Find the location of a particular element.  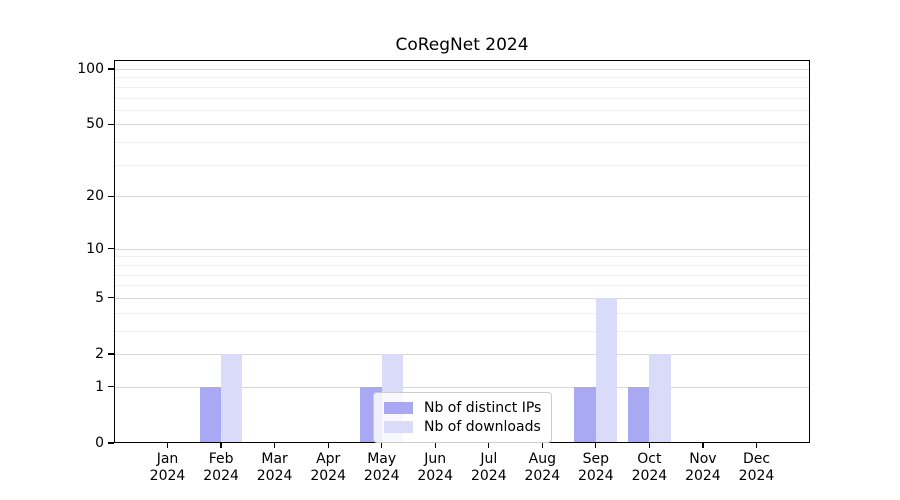

x-tick-month: Oct is located at coordinates (649, 459).